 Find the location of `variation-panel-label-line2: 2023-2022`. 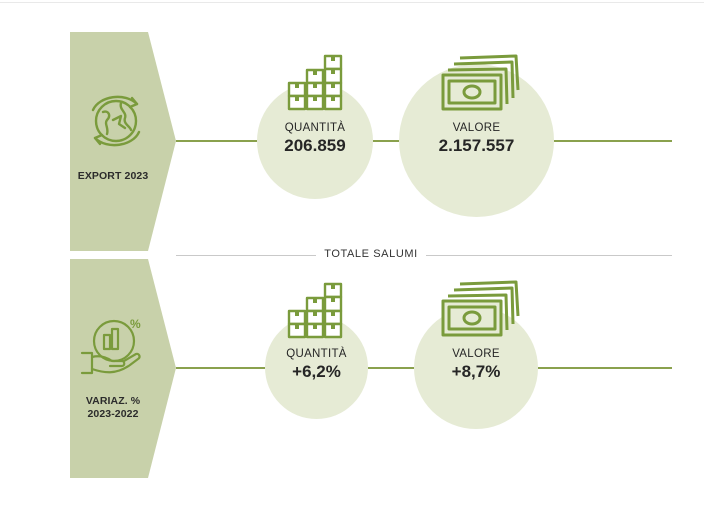

variation-panel-label-line2: 2023-2022 is located at coordinates (113, 414).